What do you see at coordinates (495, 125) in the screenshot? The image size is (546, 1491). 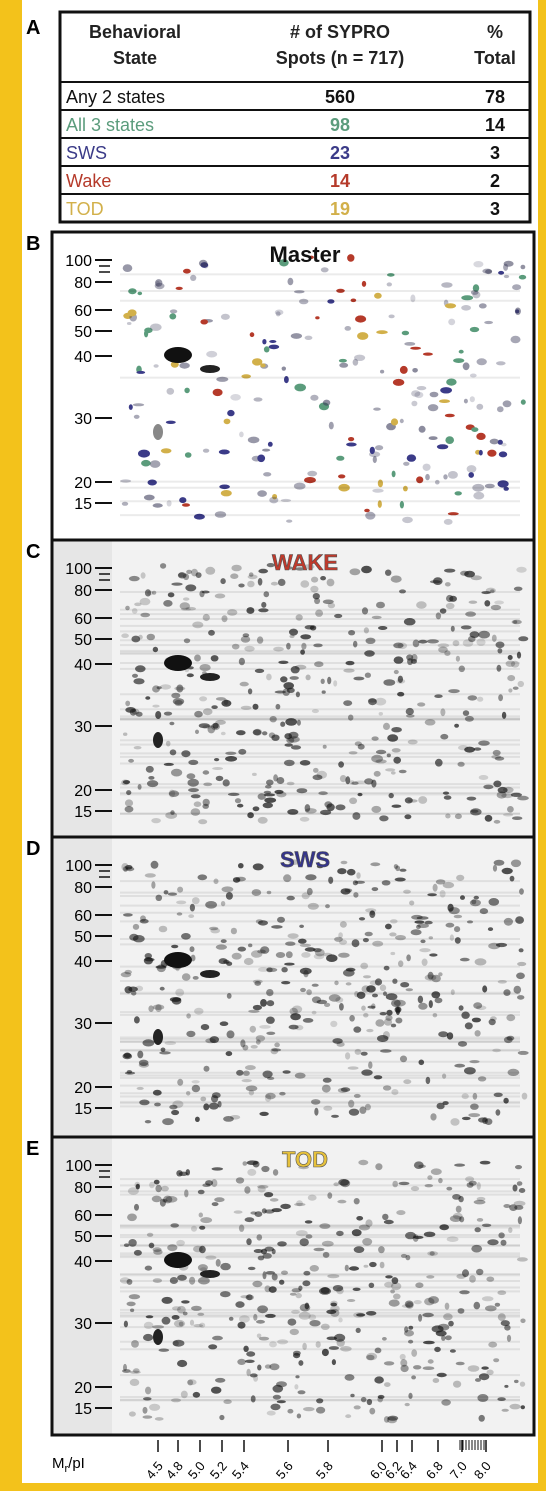 I see `percent-total: 14` at bounding box center [495, 125].